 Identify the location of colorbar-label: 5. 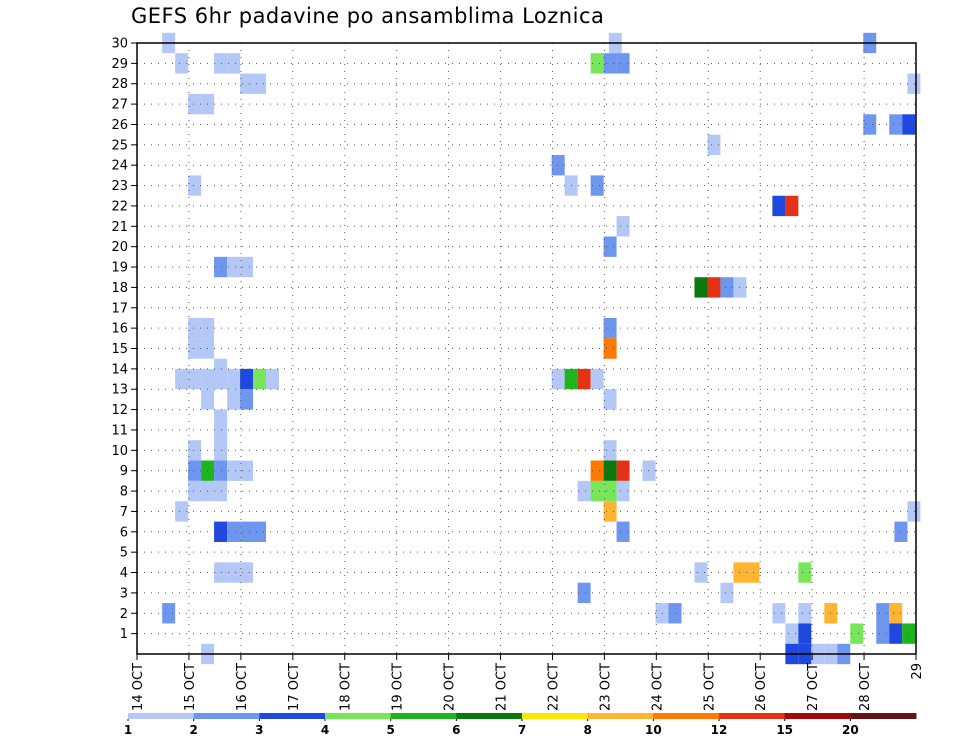
(390, 730).